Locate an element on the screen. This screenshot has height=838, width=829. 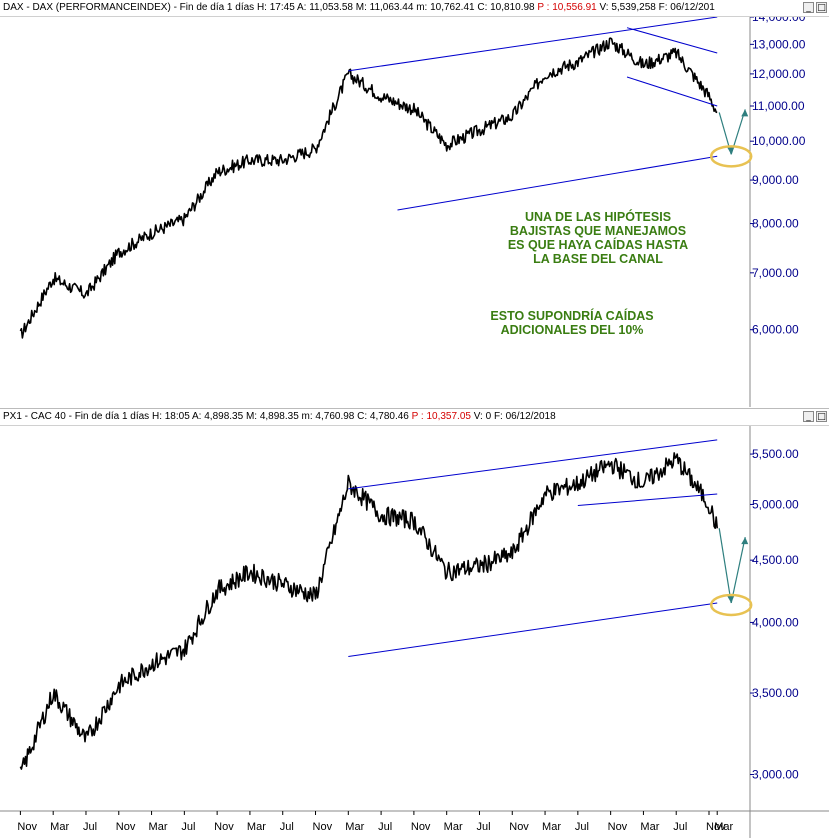
annotation-line: ESTO SUPONDRÍA CAÍDAS is located at coordinates (571, 315).